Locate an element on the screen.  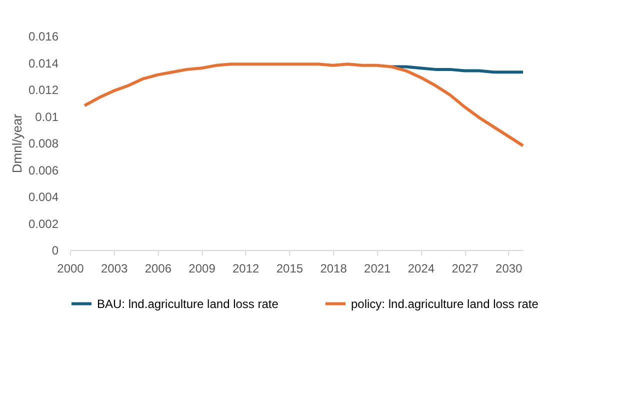
y-tick-label: 0.014 is located at coordinates (43, 63).